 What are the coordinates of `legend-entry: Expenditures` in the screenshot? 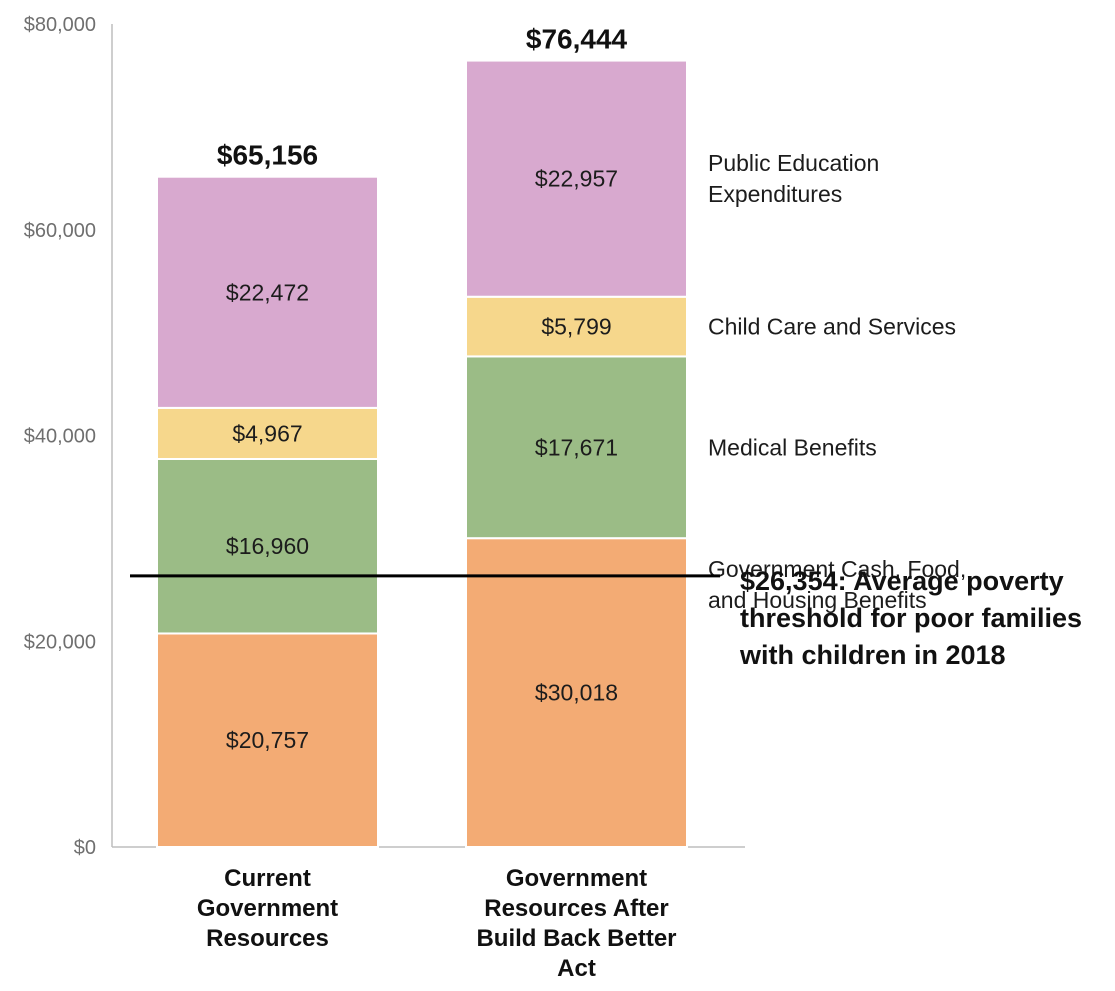 It's located at (775, 194).